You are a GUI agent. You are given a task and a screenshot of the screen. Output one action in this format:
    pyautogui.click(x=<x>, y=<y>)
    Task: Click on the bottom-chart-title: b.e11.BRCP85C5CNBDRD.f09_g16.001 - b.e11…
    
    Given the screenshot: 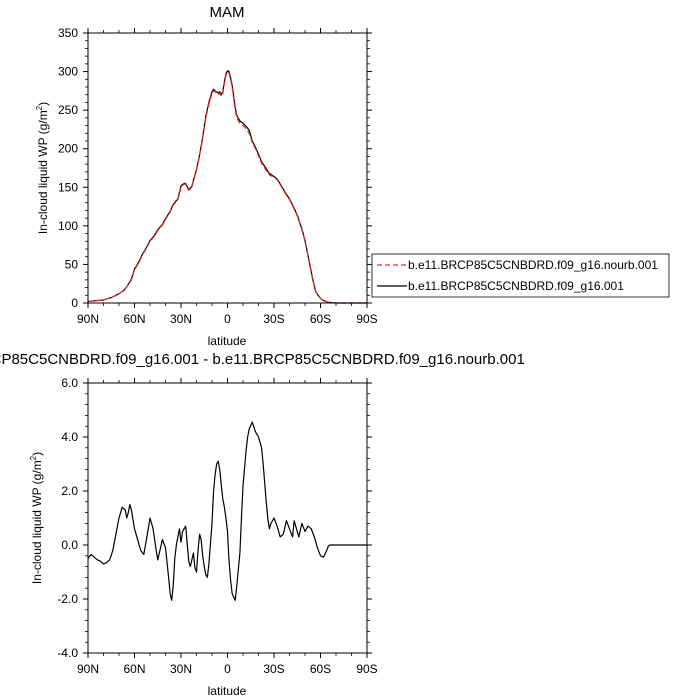 What is the action you would take?
    pyautogui.click(x=262, y=359)
    